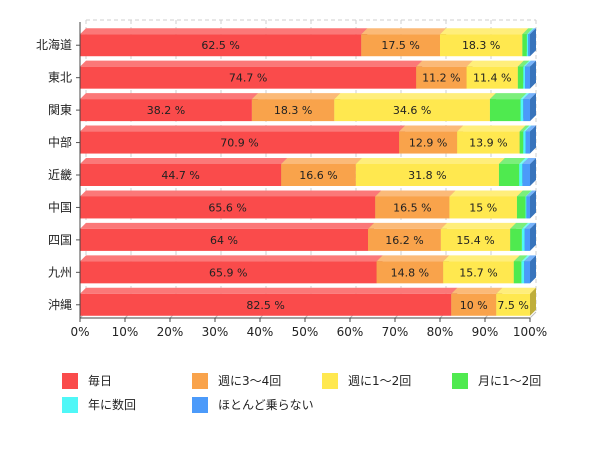 The width and height of the screenshot is (598, 452). I want to click on x-tick-label: 30%, so click(215, 332).